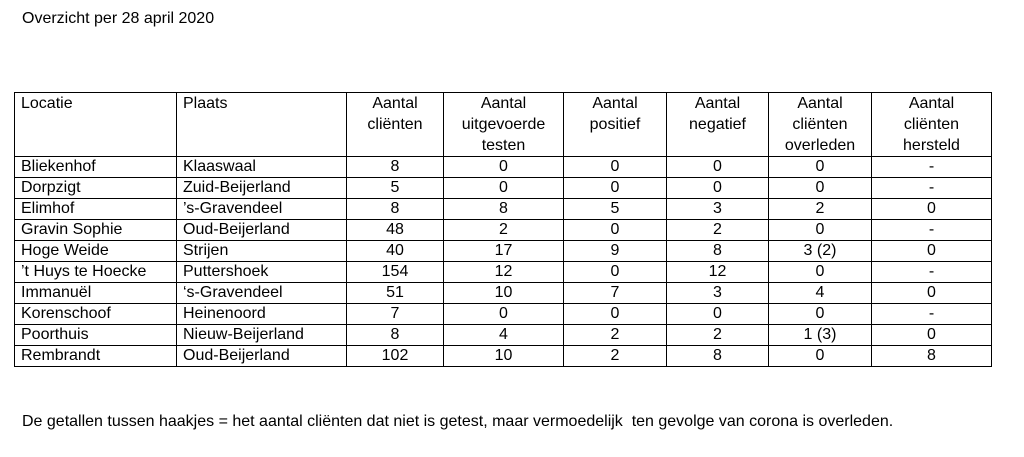  Describe the element at coordinates (261, 124) in the screenshot. I see `column-header: Plaats` at that location.